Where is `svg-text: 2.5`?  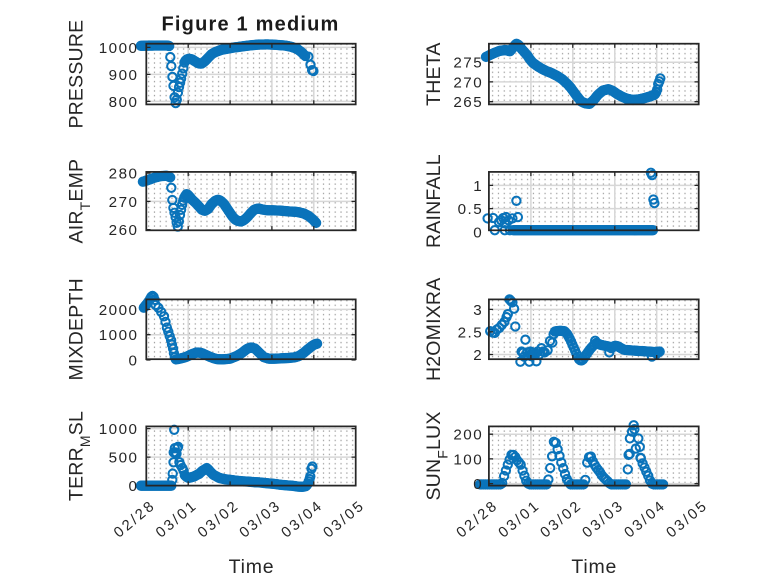
svg-text: 2.5 is located at coordinates (471, 332).